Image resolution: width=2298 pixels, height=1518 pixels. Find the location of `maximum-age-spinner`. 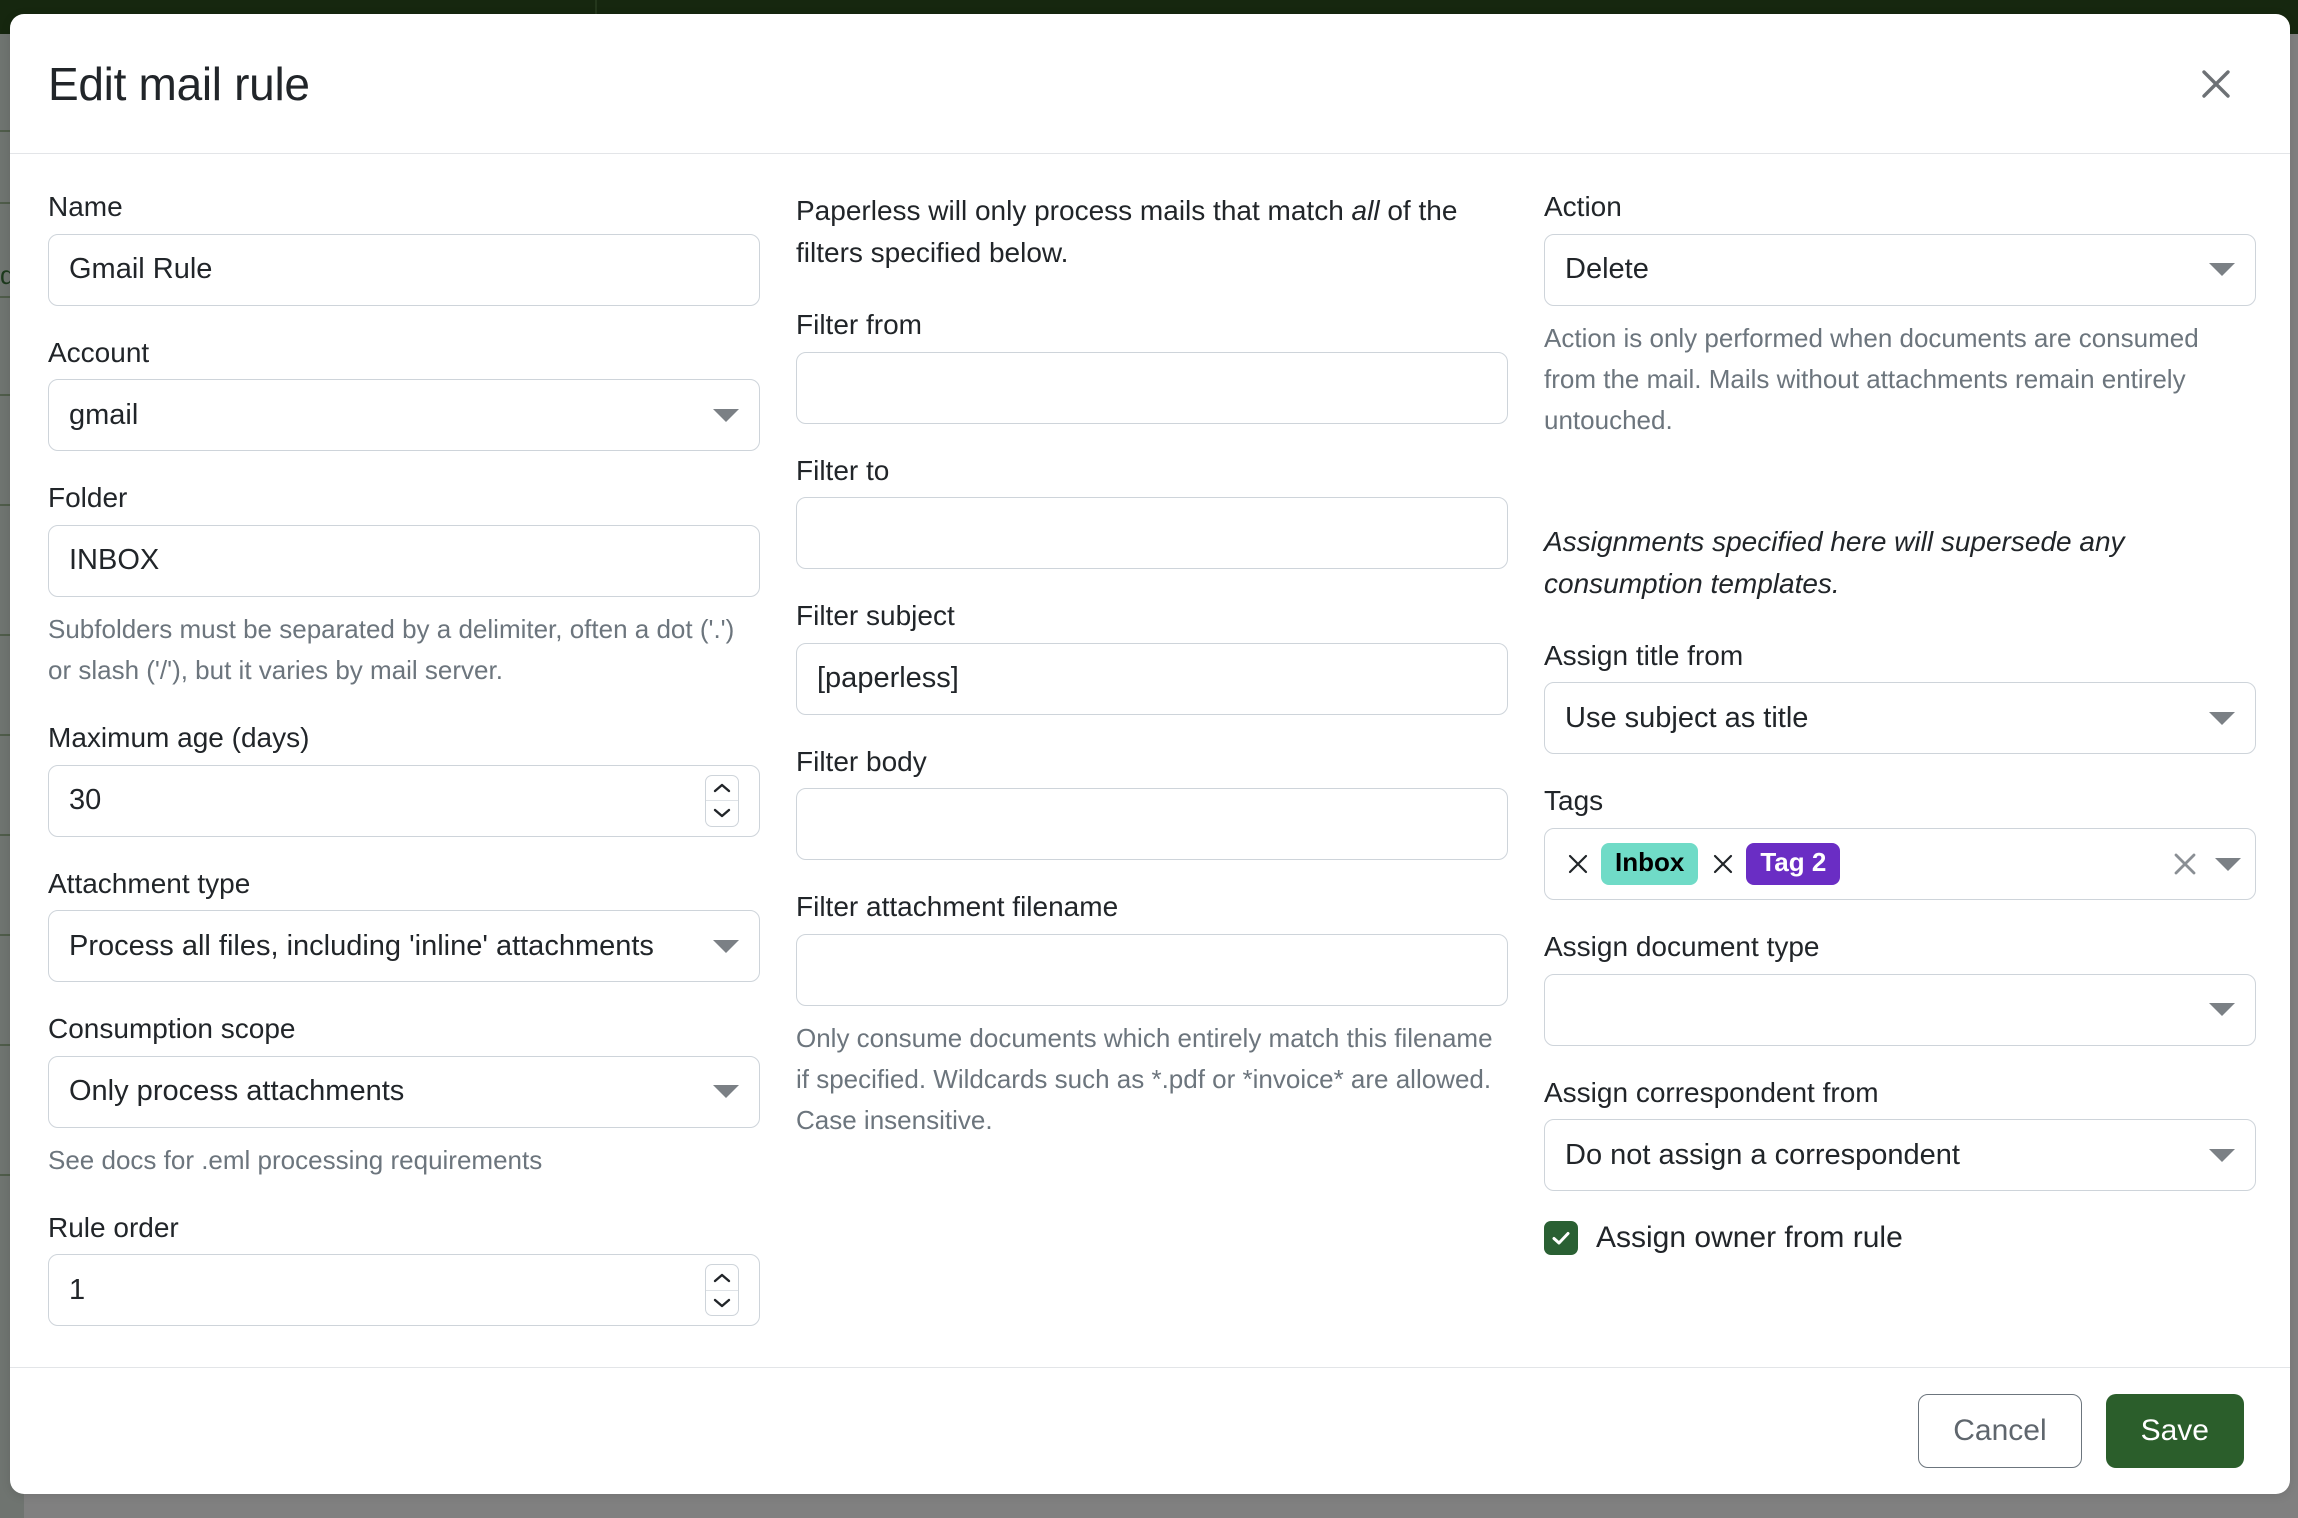

maximum-age-spinner is located at coordinates (722, 800).